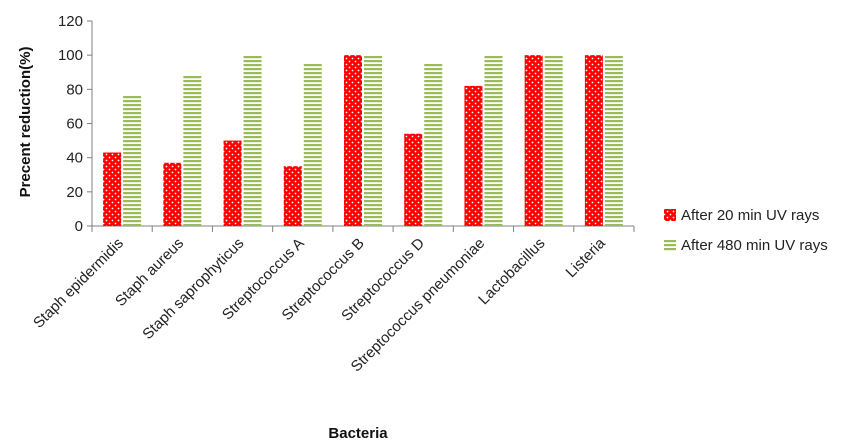  I want to click on y-tick-label: 120, so click(70, 21).